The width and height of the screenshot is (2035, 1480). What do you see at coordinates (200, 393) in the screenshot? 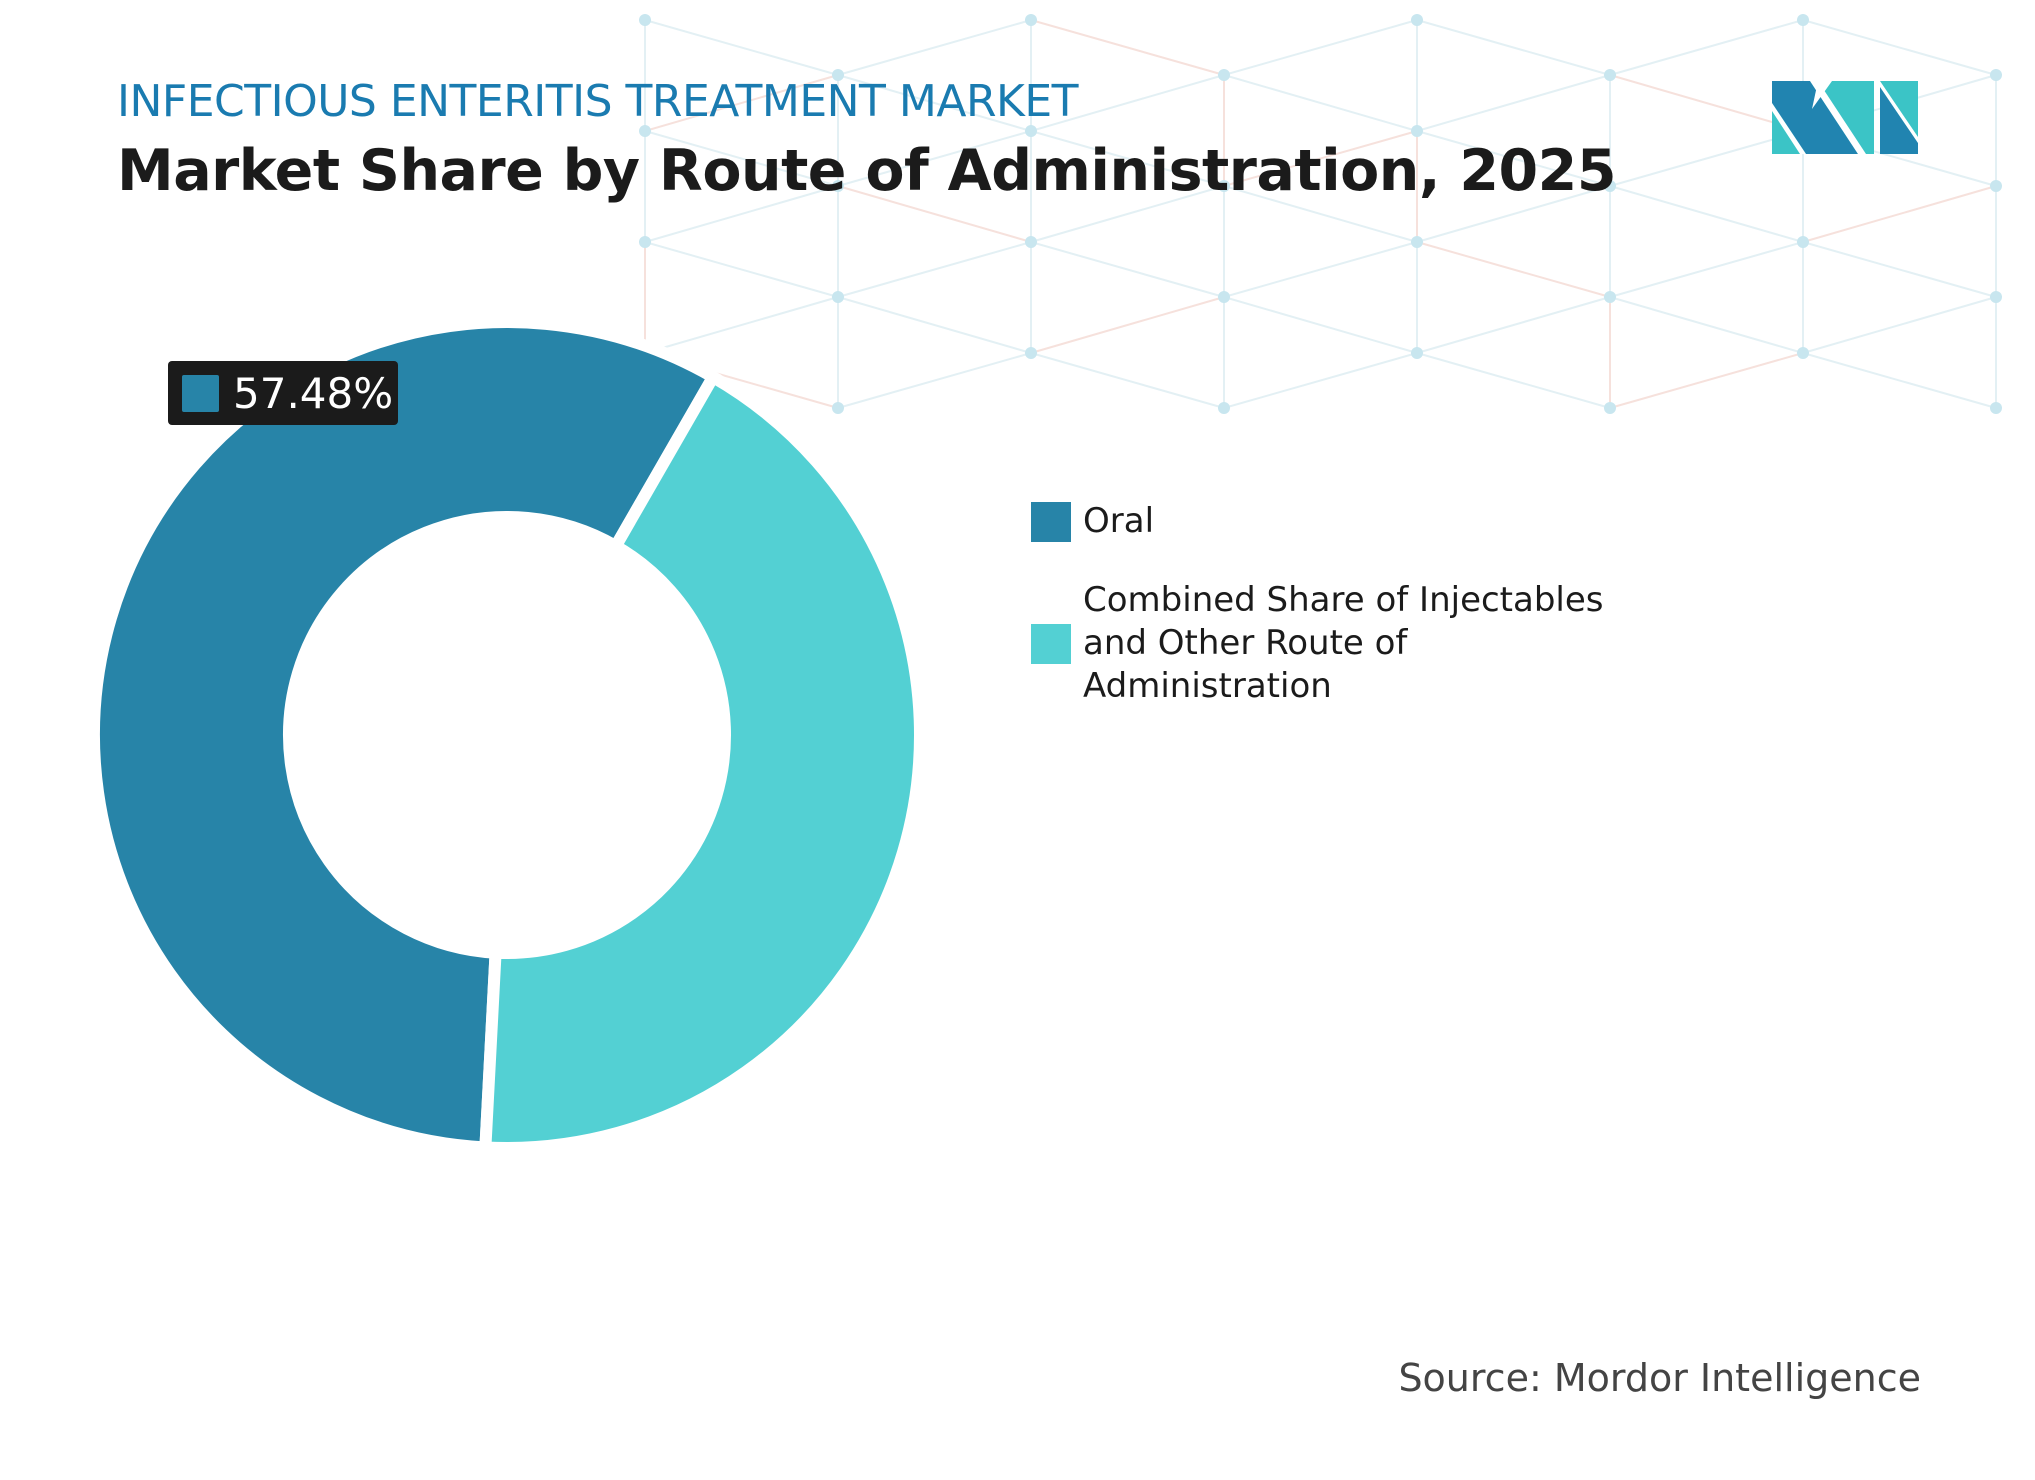
I see `data-label-swatch` at bounding box center [200, 393].